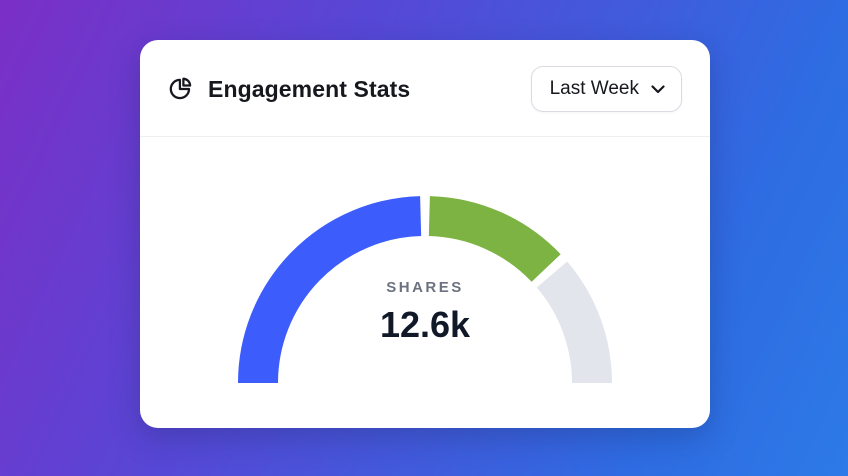  Describe the element at coordinates (330, 290) in the screenshot. I see `gauge-segment-shares-blue` at that location.